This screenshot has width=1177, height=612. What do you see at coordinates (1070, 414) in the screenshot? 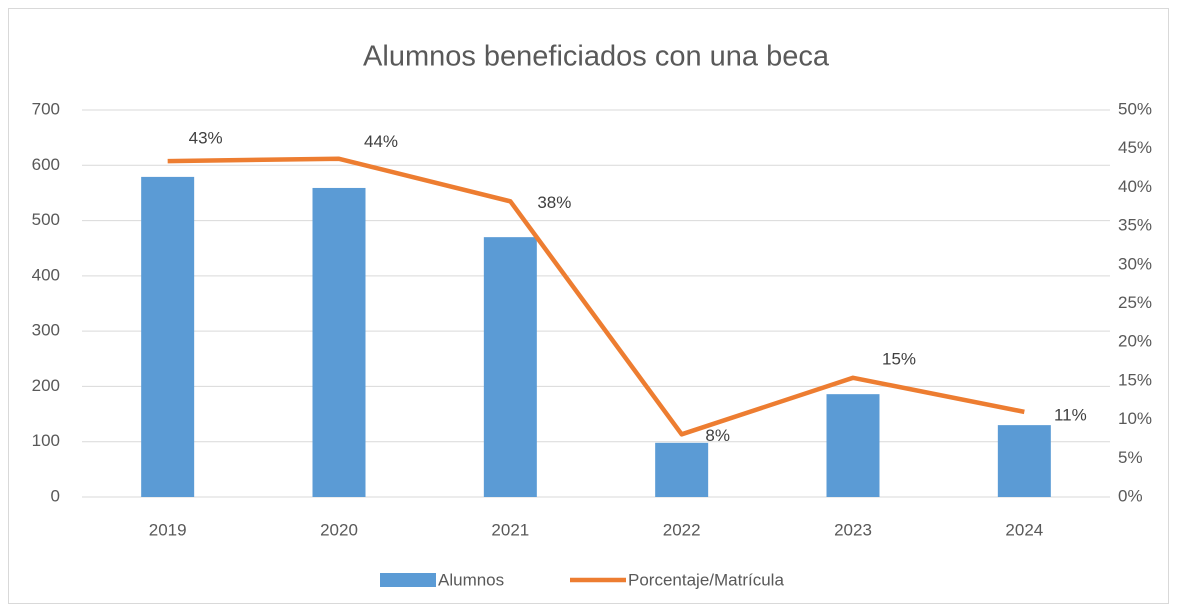
I see `data-label: 11%` at bounding box center [1070, 414].